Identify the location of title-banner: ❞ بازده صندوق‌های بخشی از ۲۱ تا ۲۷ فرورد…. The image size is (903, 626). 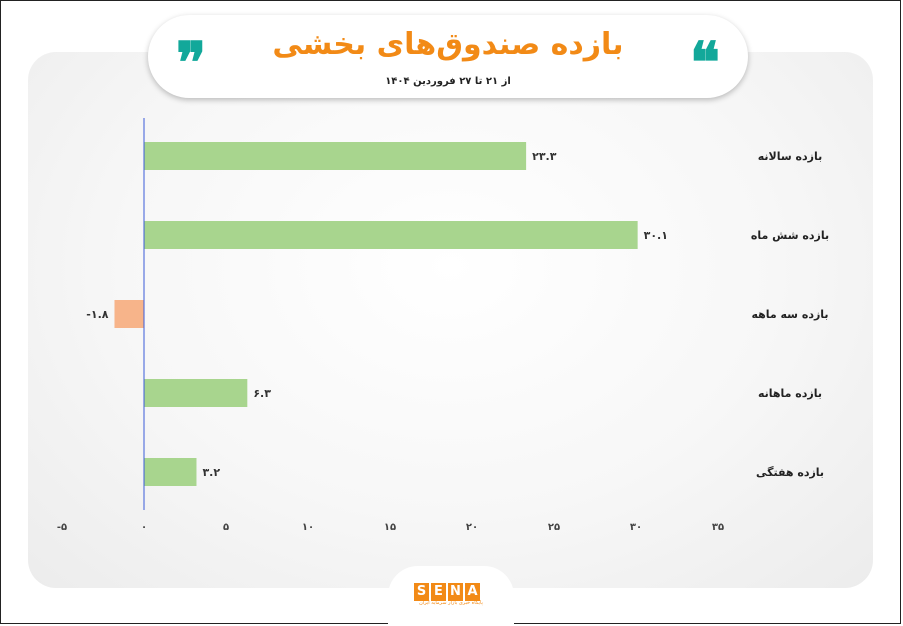
(448, 56).